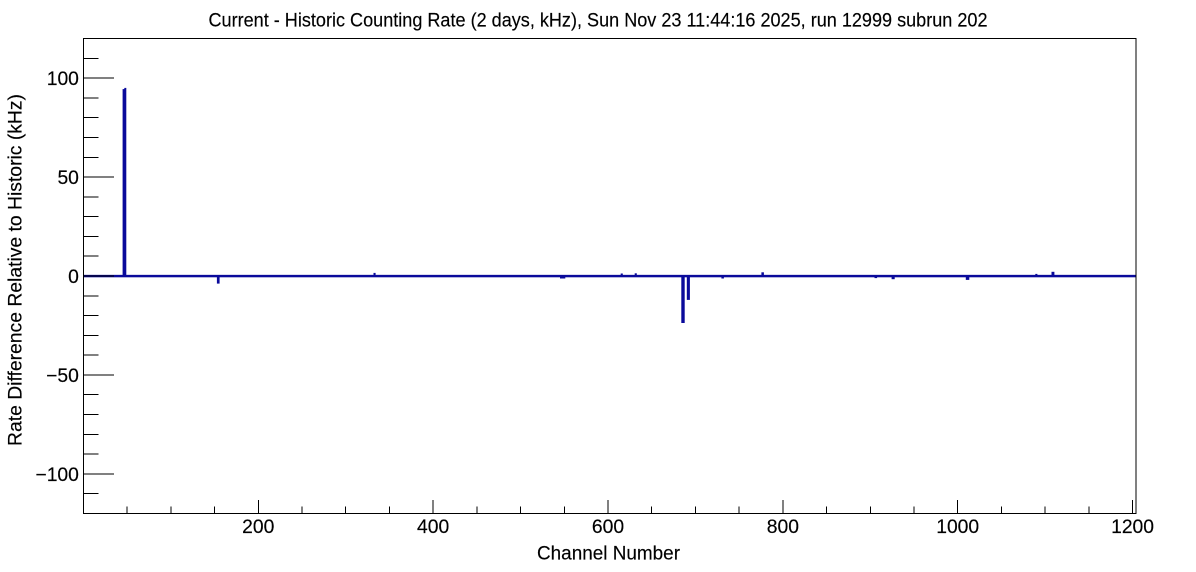 Image resolution: width=1196 pixels, height=572 pixels. I want to click on svg-text: 0, so click(73, 277).